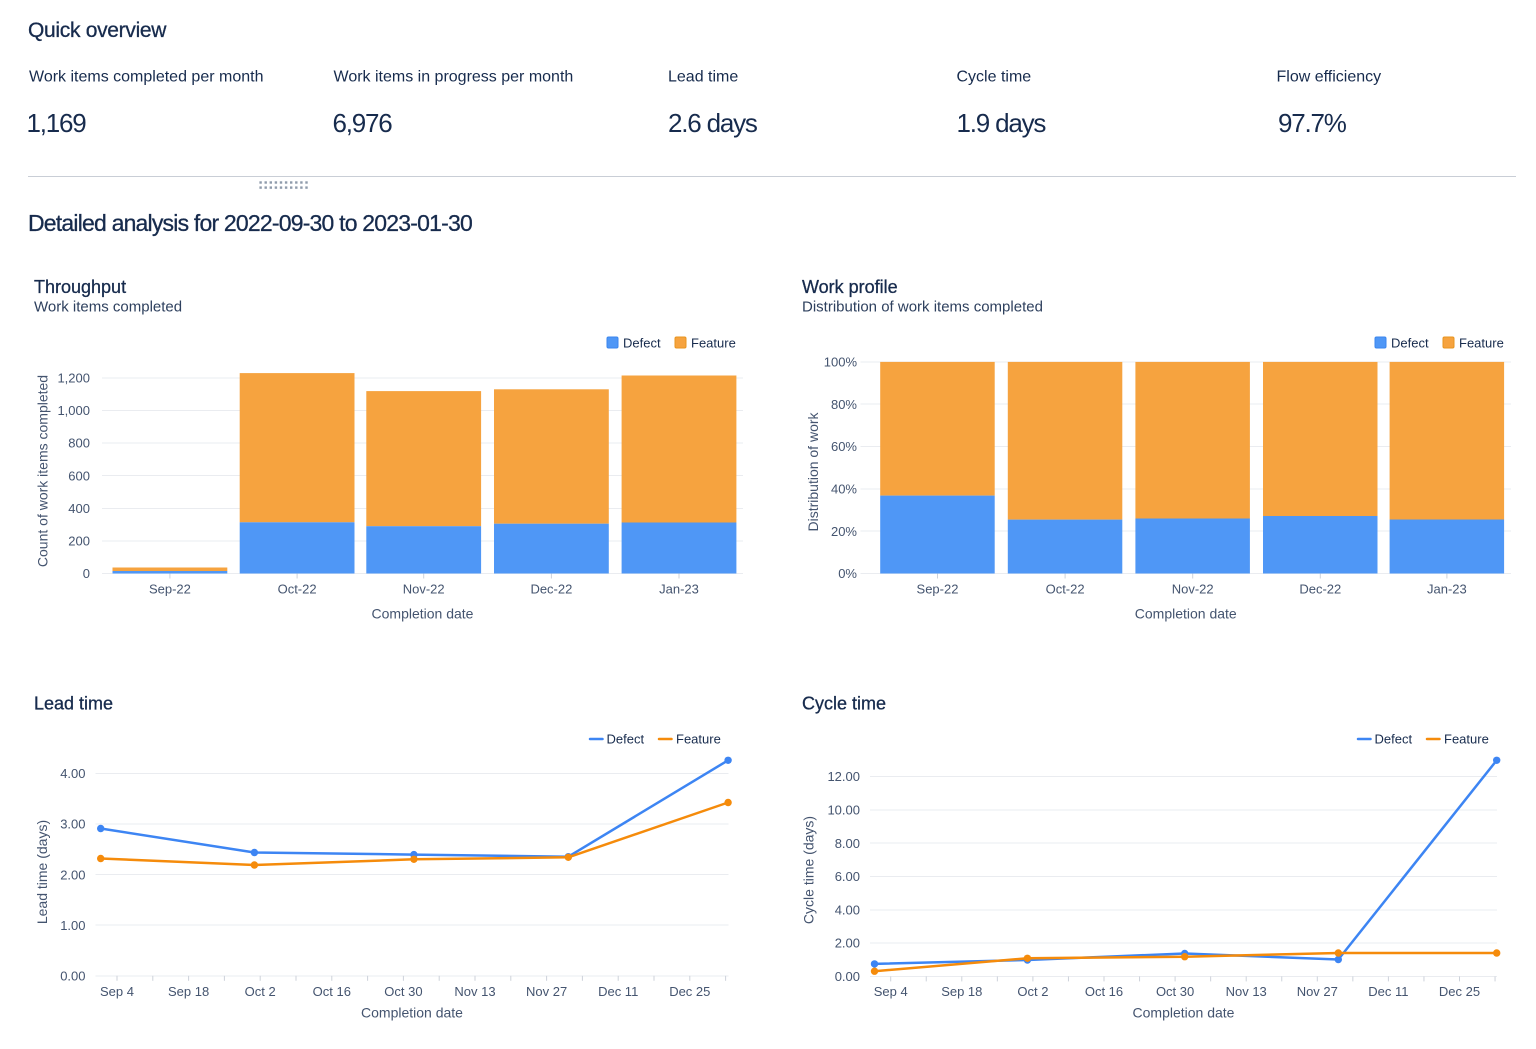 This screenshot has width=1536, height=1049. I want to click on svg-text: 100%, so click(841, 362).